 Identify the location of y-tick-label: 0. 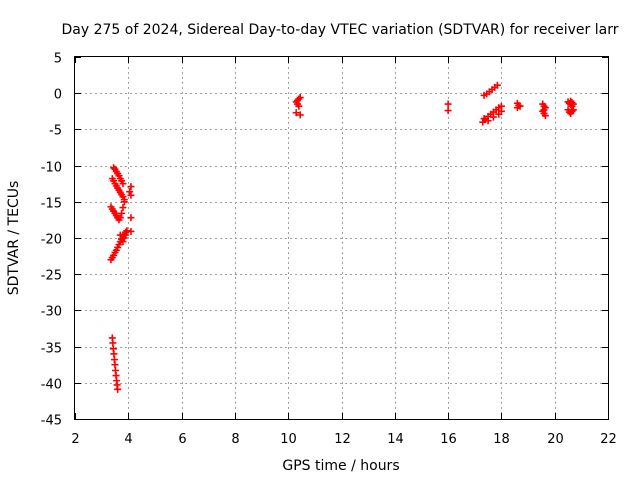
(58, 95).